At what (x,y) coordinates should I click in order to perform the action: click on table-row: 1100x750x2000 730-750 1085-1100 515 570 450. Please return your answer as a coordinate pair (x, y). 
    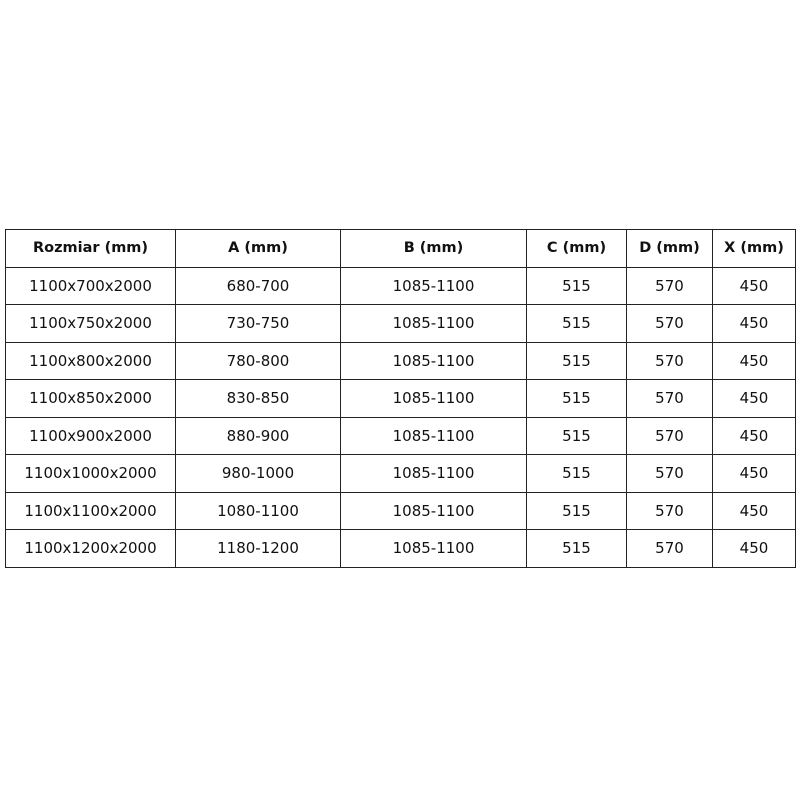
    Looking at the image, I should click on (400, 323).